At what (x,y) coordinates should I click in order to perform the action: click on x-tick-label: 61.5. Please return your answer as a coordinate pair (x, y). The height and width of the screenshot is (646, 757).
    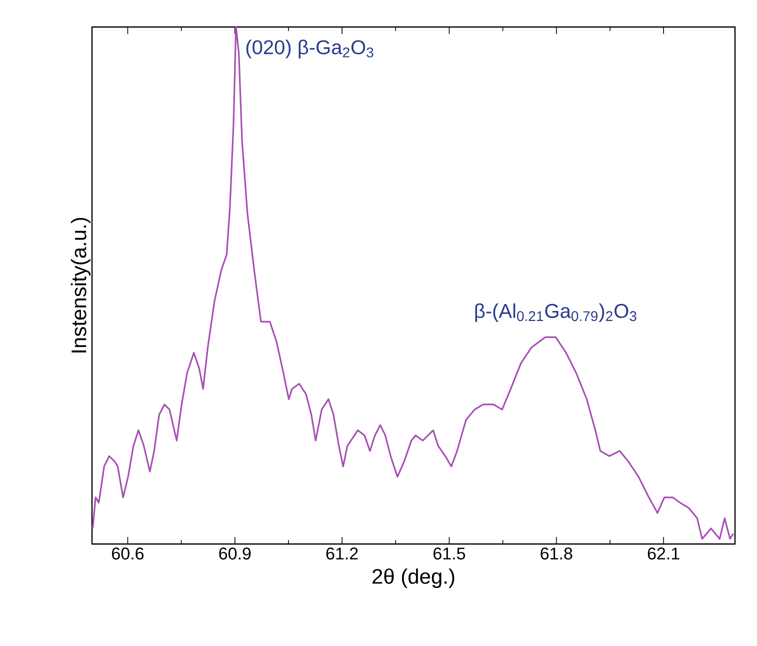
    Looking at the image, I should click on (450, 554).